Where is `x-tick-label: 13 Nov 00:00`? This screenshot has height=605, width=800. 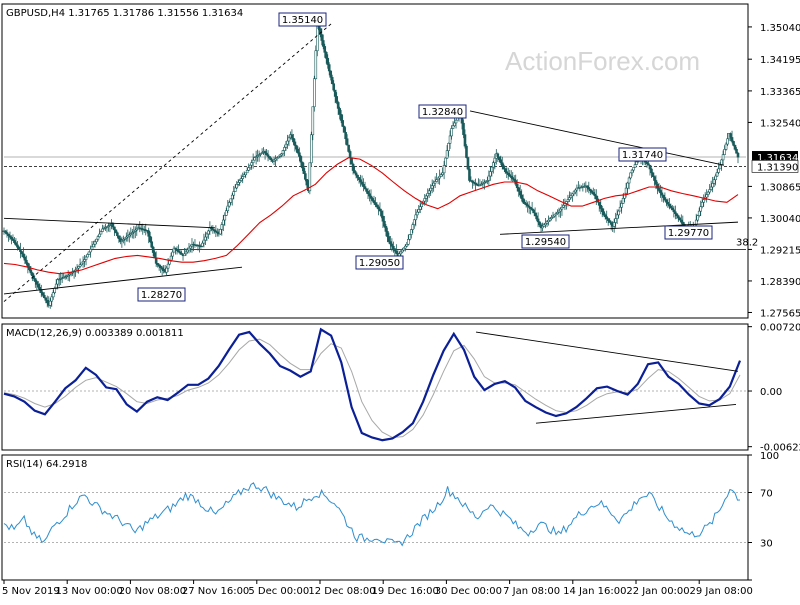
x-tick-label: 13 Nov 00:00 is located at coordinates (88, 591).